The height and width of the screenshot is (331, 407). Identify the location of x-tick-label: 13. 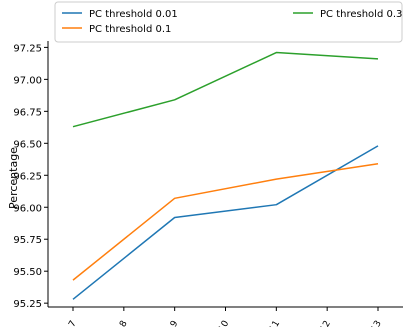
(376, 323).